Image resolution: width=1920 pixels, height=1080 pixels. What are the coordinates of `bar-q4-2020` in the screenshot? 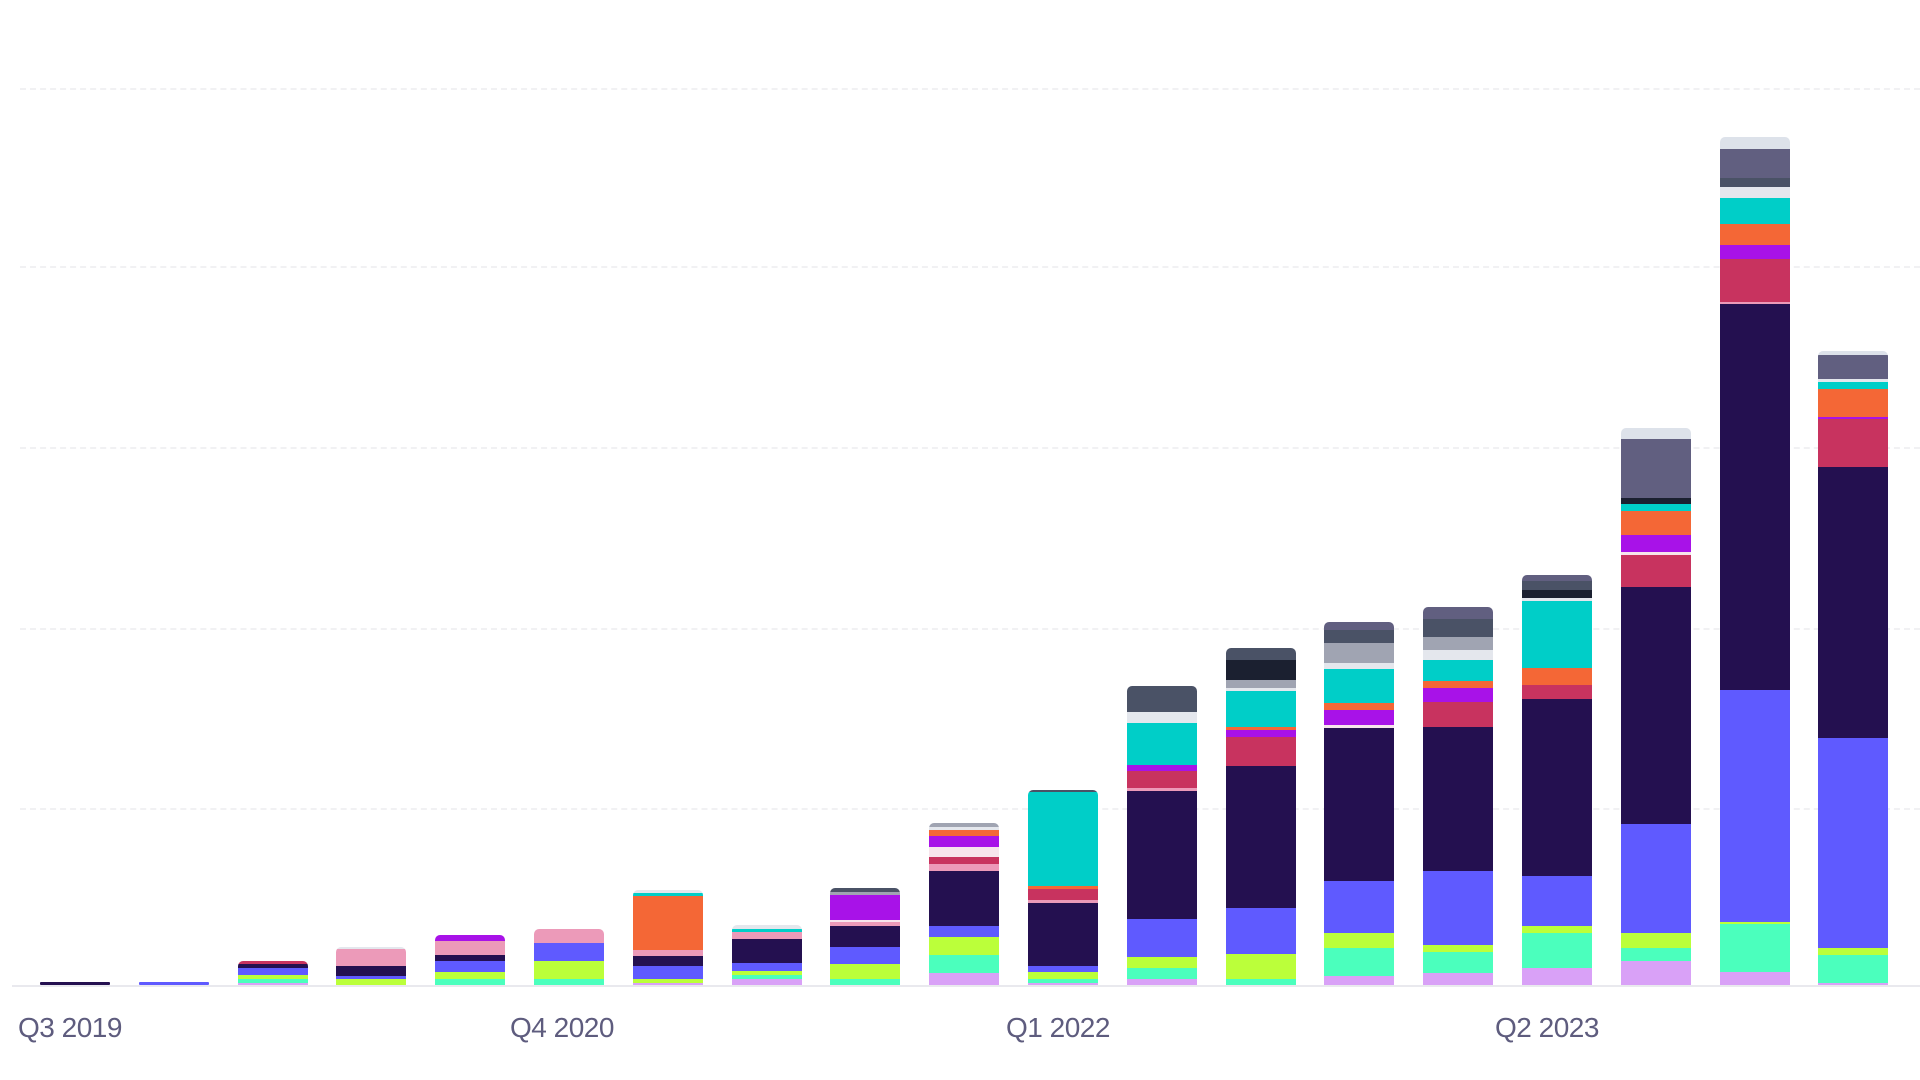 It's located at (569, 957).